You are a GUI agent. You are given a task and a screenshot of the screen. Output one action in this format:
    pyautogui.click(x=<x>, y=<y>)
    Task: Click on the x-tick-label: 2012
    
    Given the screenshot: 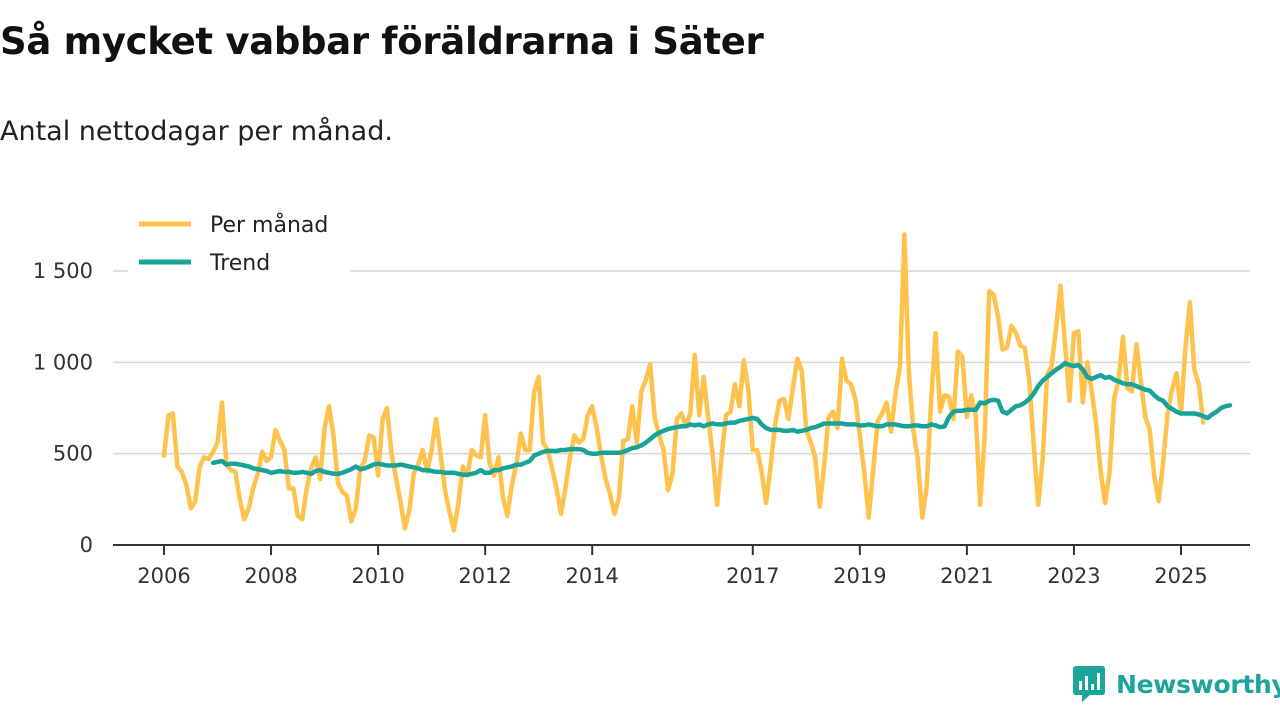 What is the action you would take?
    pyautogui.click(x=484, y=576)
    